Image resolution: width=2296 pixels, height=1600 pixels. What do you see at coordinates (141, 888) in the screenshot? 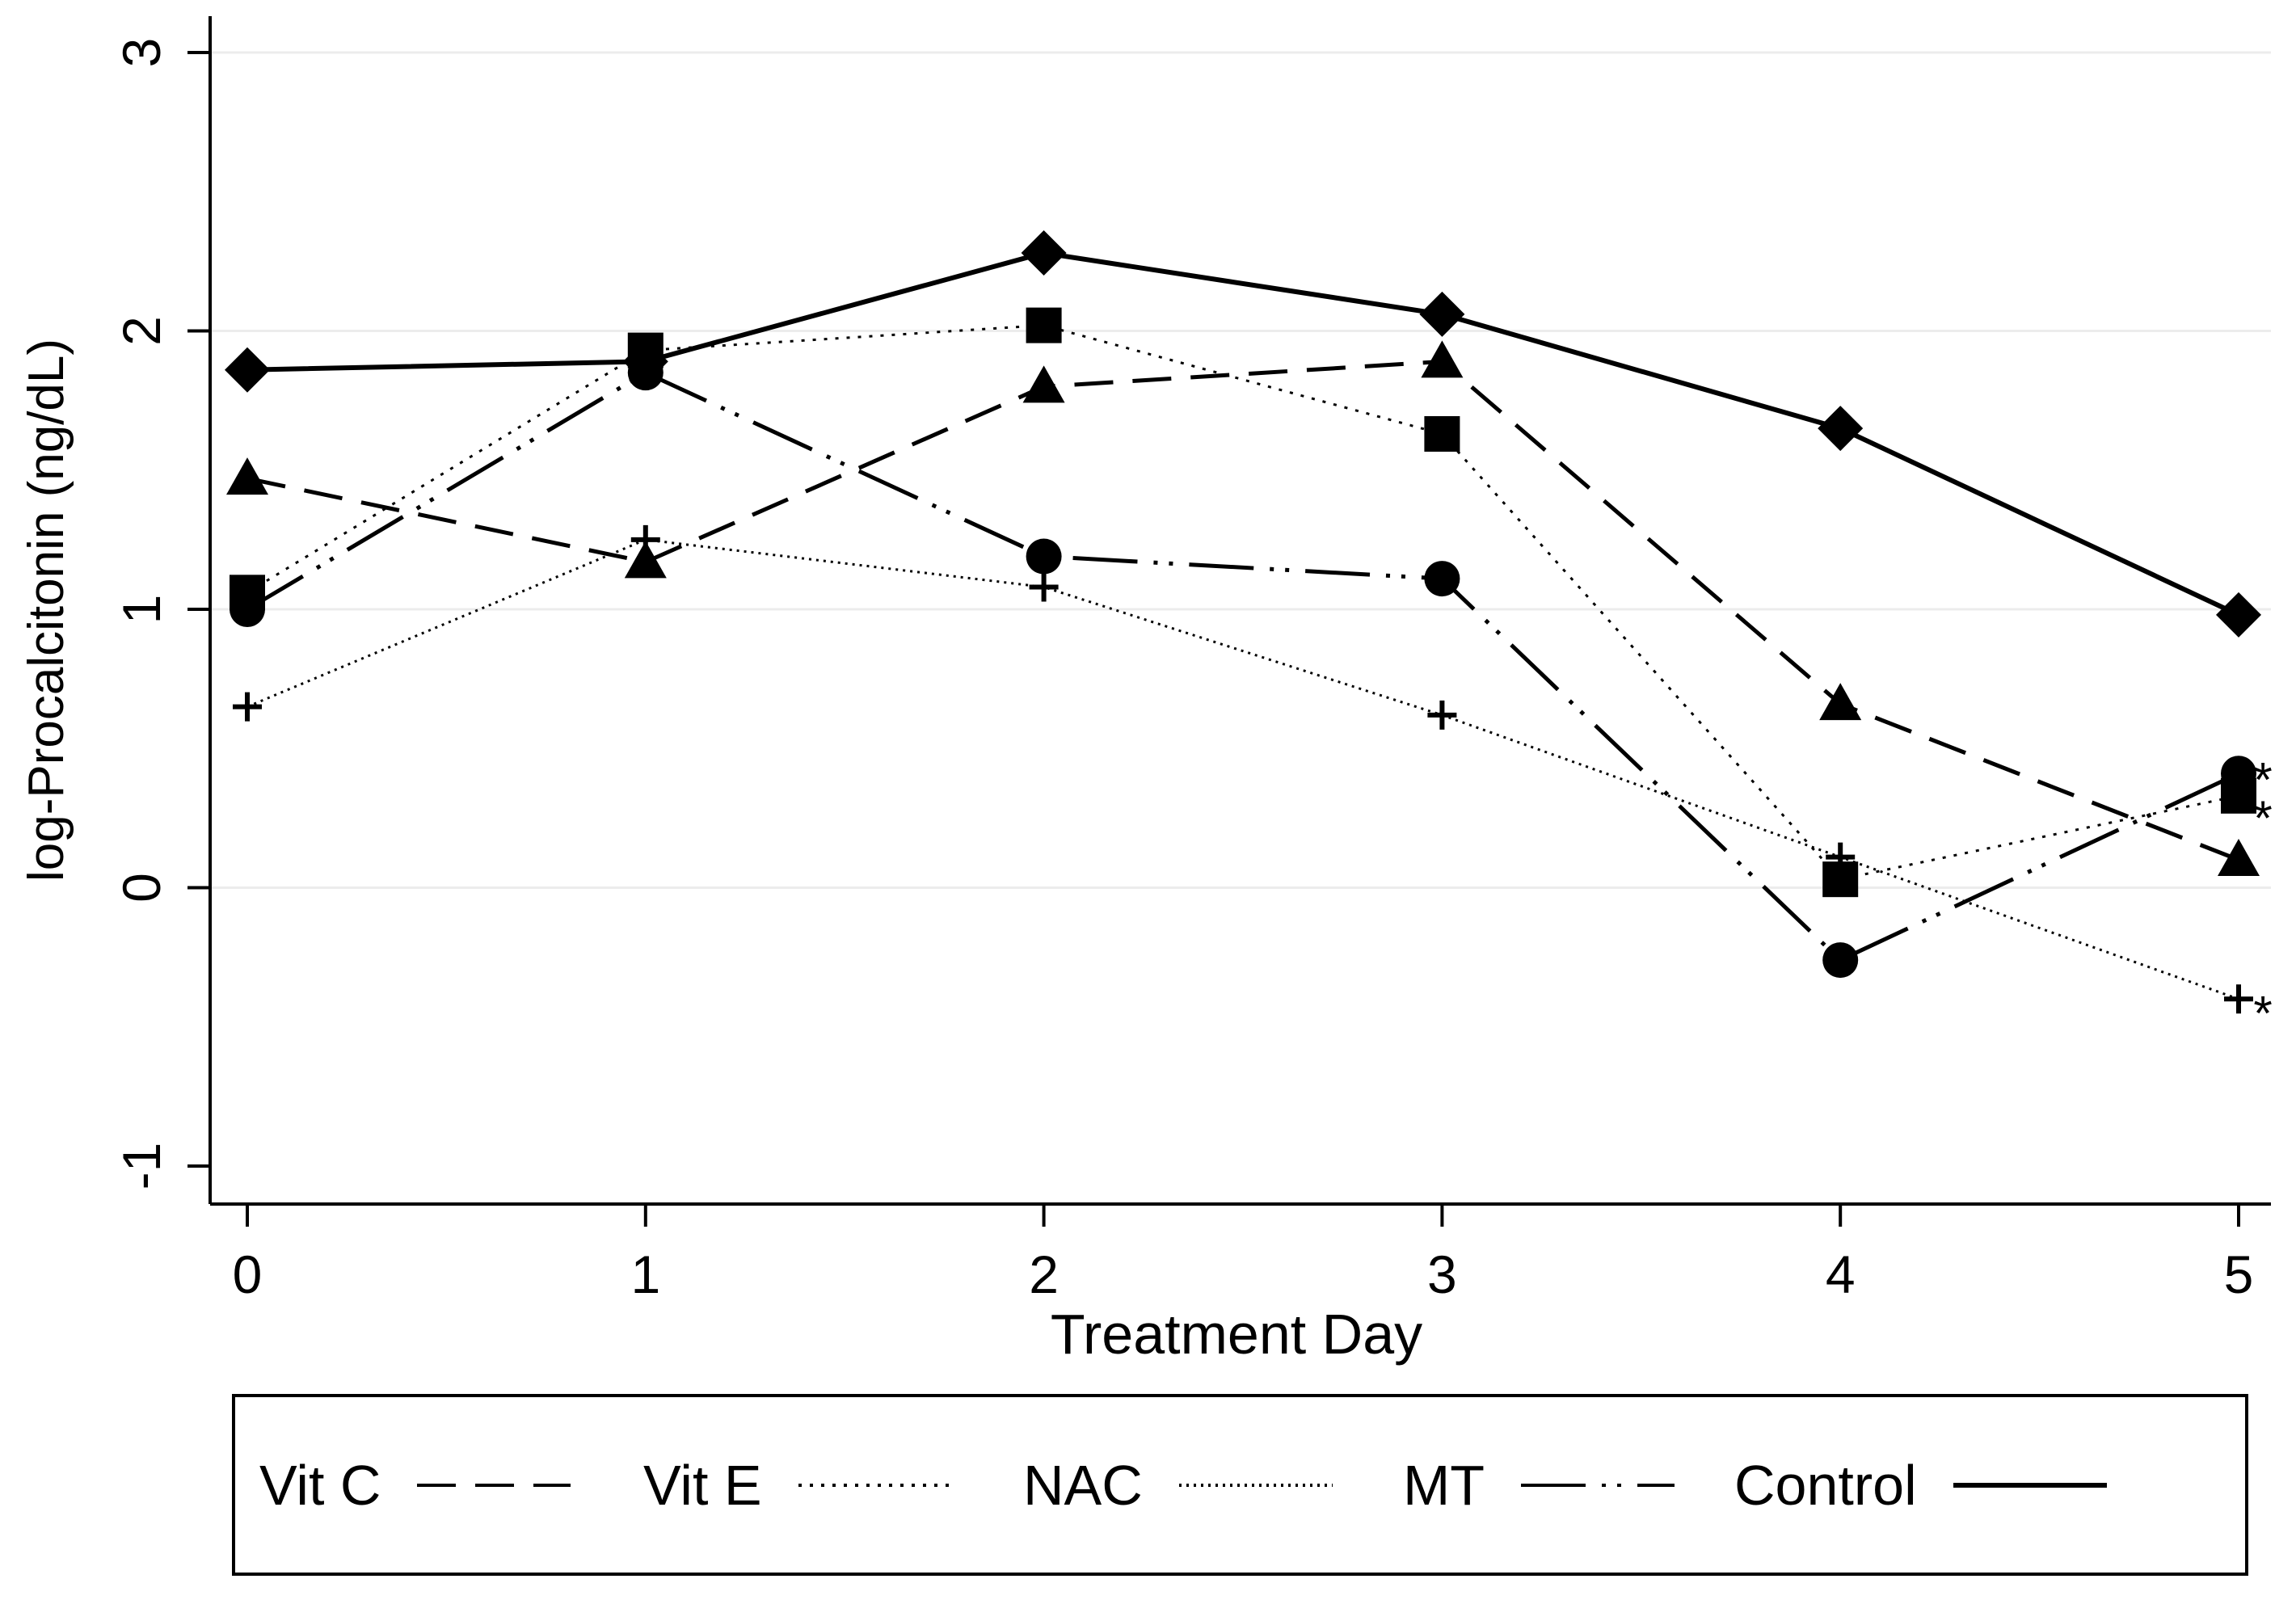
I see `y-tick-label-1: 0` at bounding box center [141, 888].